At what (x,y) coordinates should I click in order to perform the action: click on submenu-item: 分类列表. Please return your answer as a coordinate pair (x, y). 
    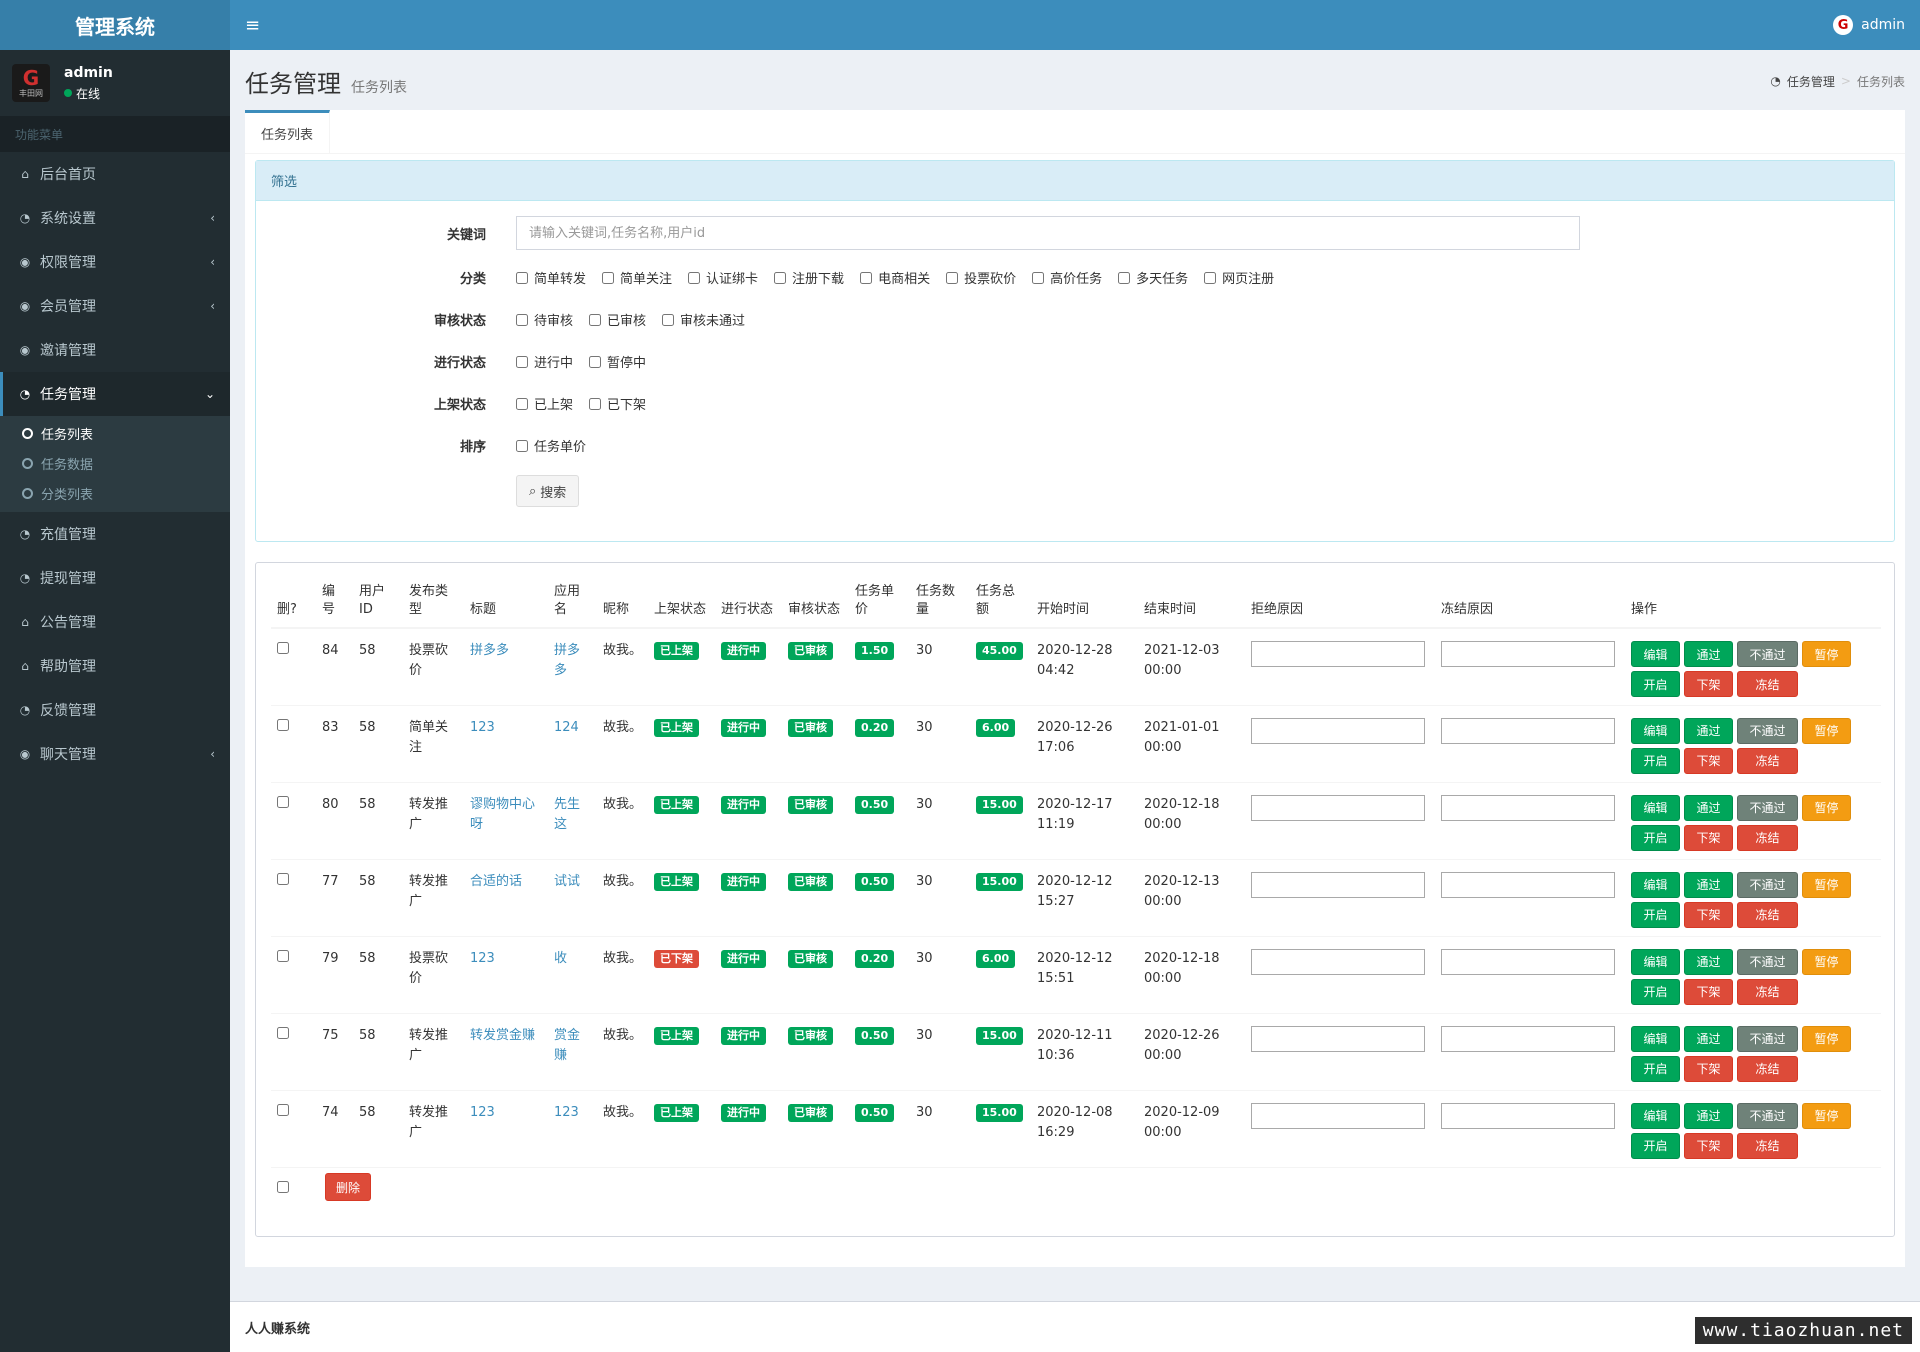
    Looking at the image, I should click on (115, 493).